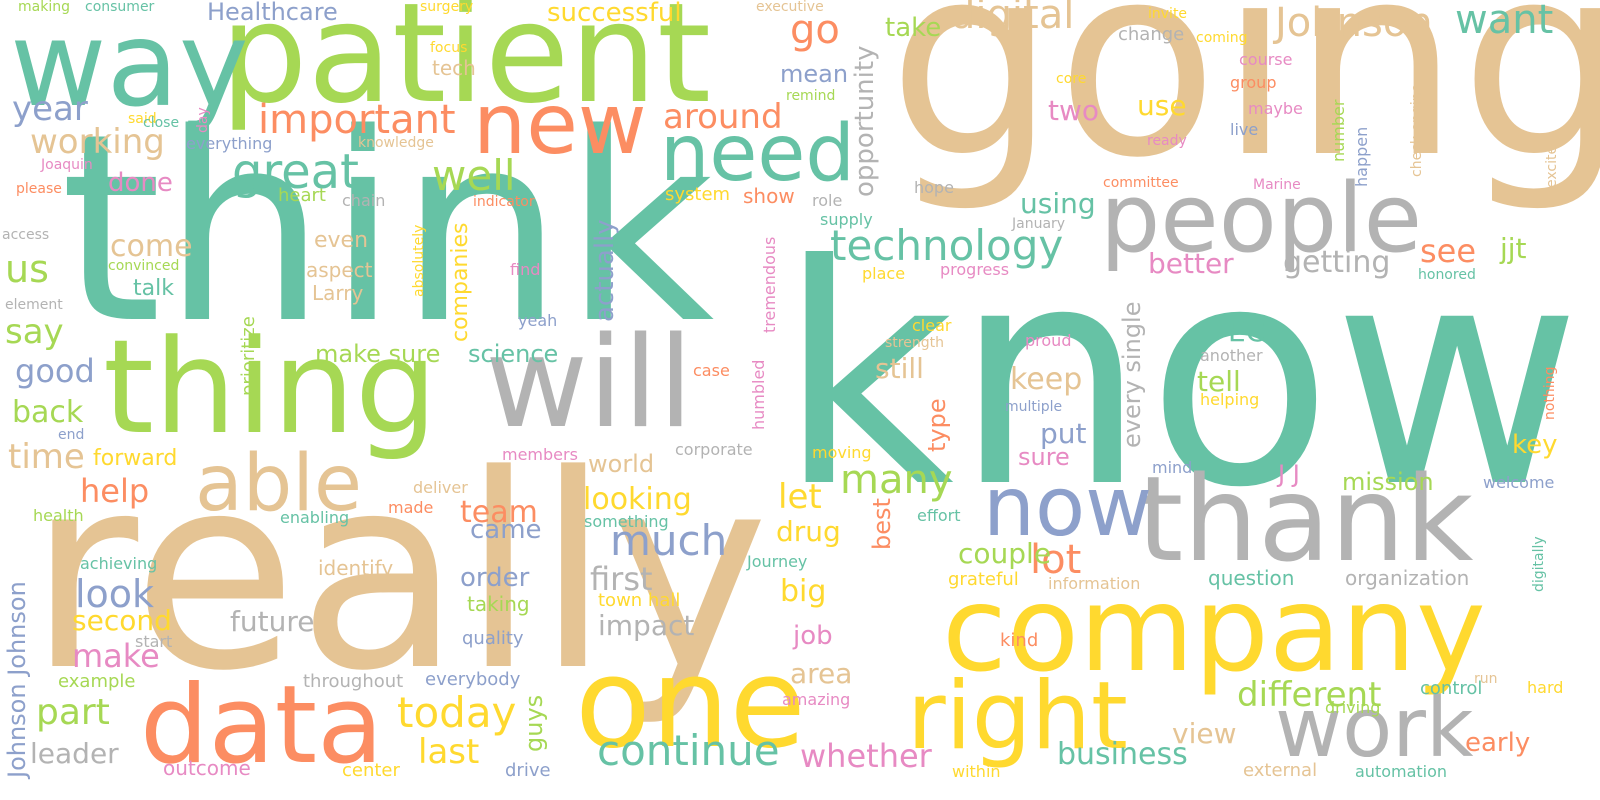 The height and width of the screenshot is (800, 1600). What do you see at coordinates (460, 282) in the screenshot?
I see `word: companies` at bounding box center [460, 282].